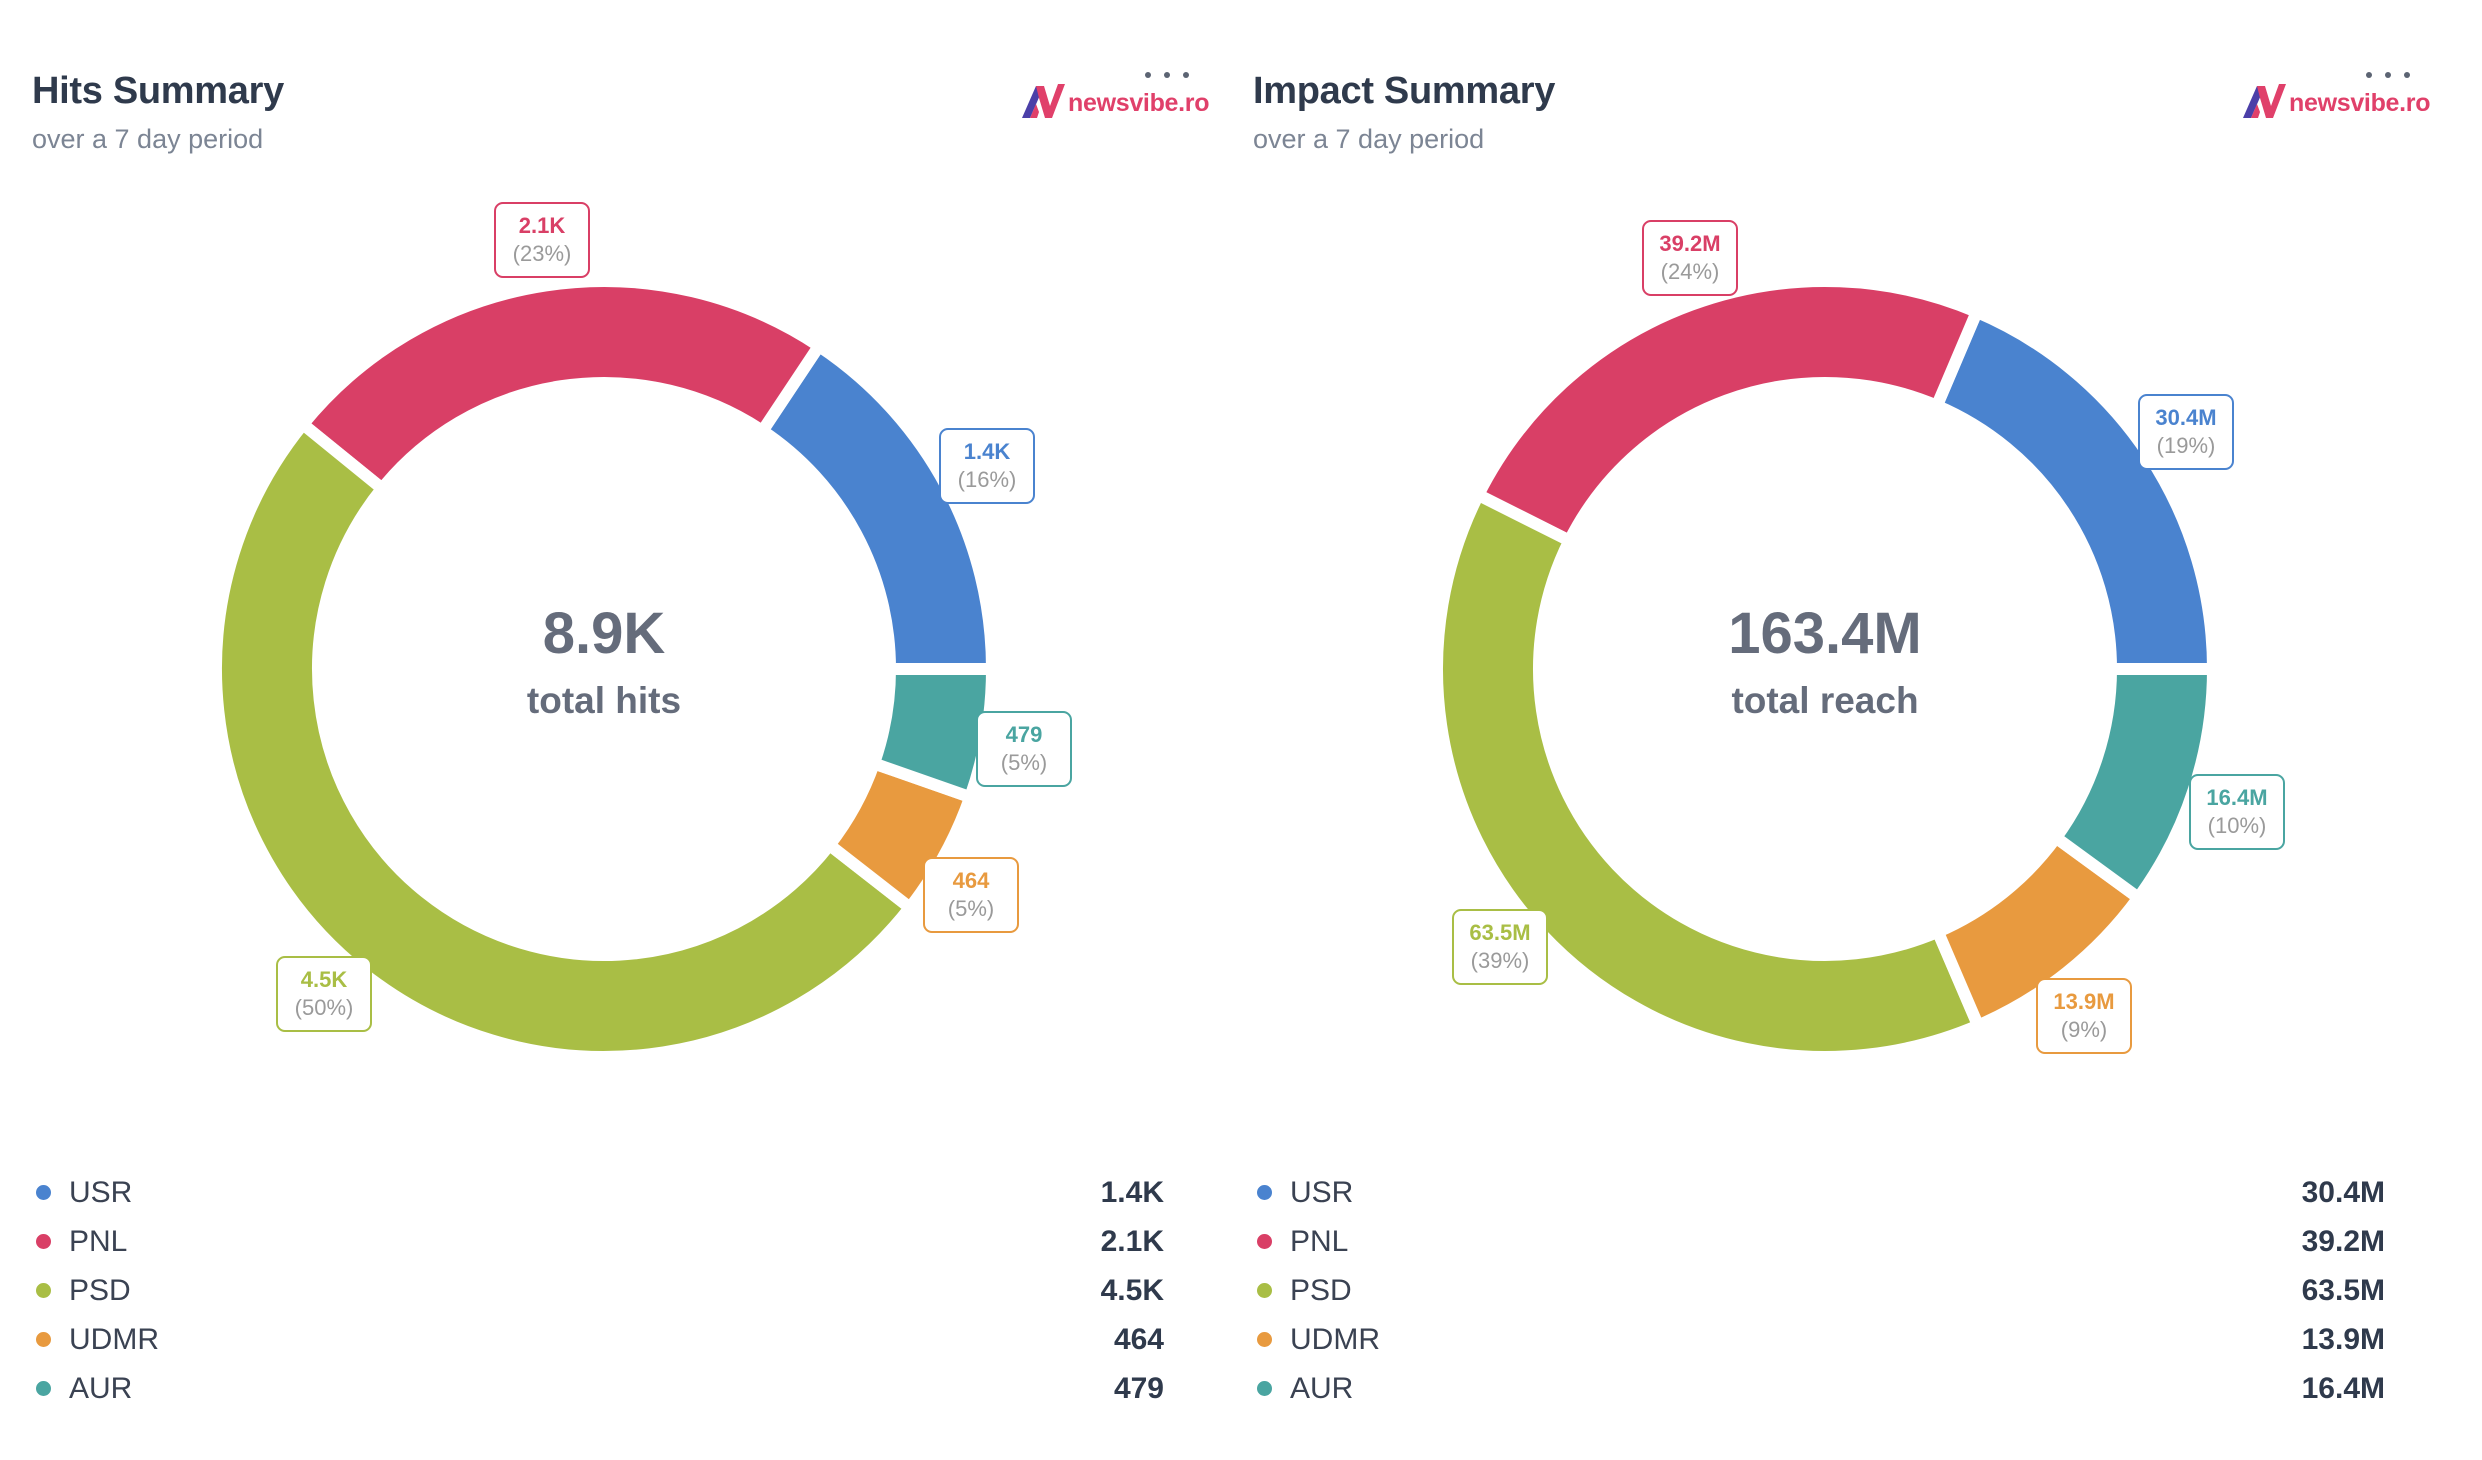  What do you see at coordinates (2084, 1001) in the screenshot?
I see `data-label-value: 13.9M` at bounding box center [2084, 1001].